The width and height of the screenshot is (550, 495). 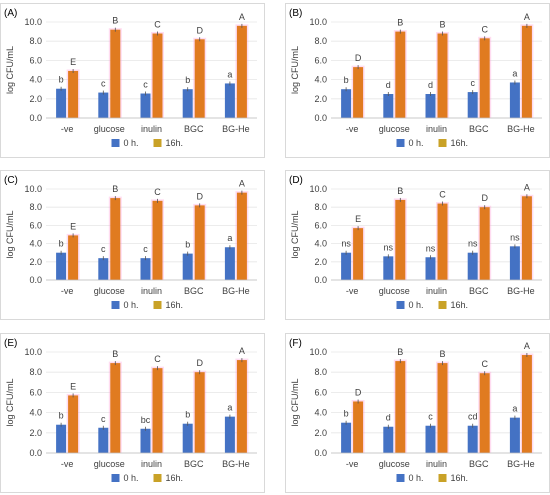 I want to click on y-tick-label: 6.0, so click(x=320, y=225).